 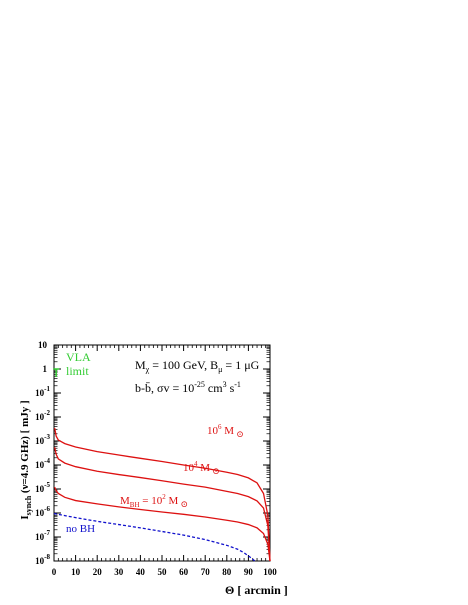 What do you see at coordinates (201, 468) in the screenshot?
I see `label-1e4: 104 M ⊙` at bounding box center [201, 468].